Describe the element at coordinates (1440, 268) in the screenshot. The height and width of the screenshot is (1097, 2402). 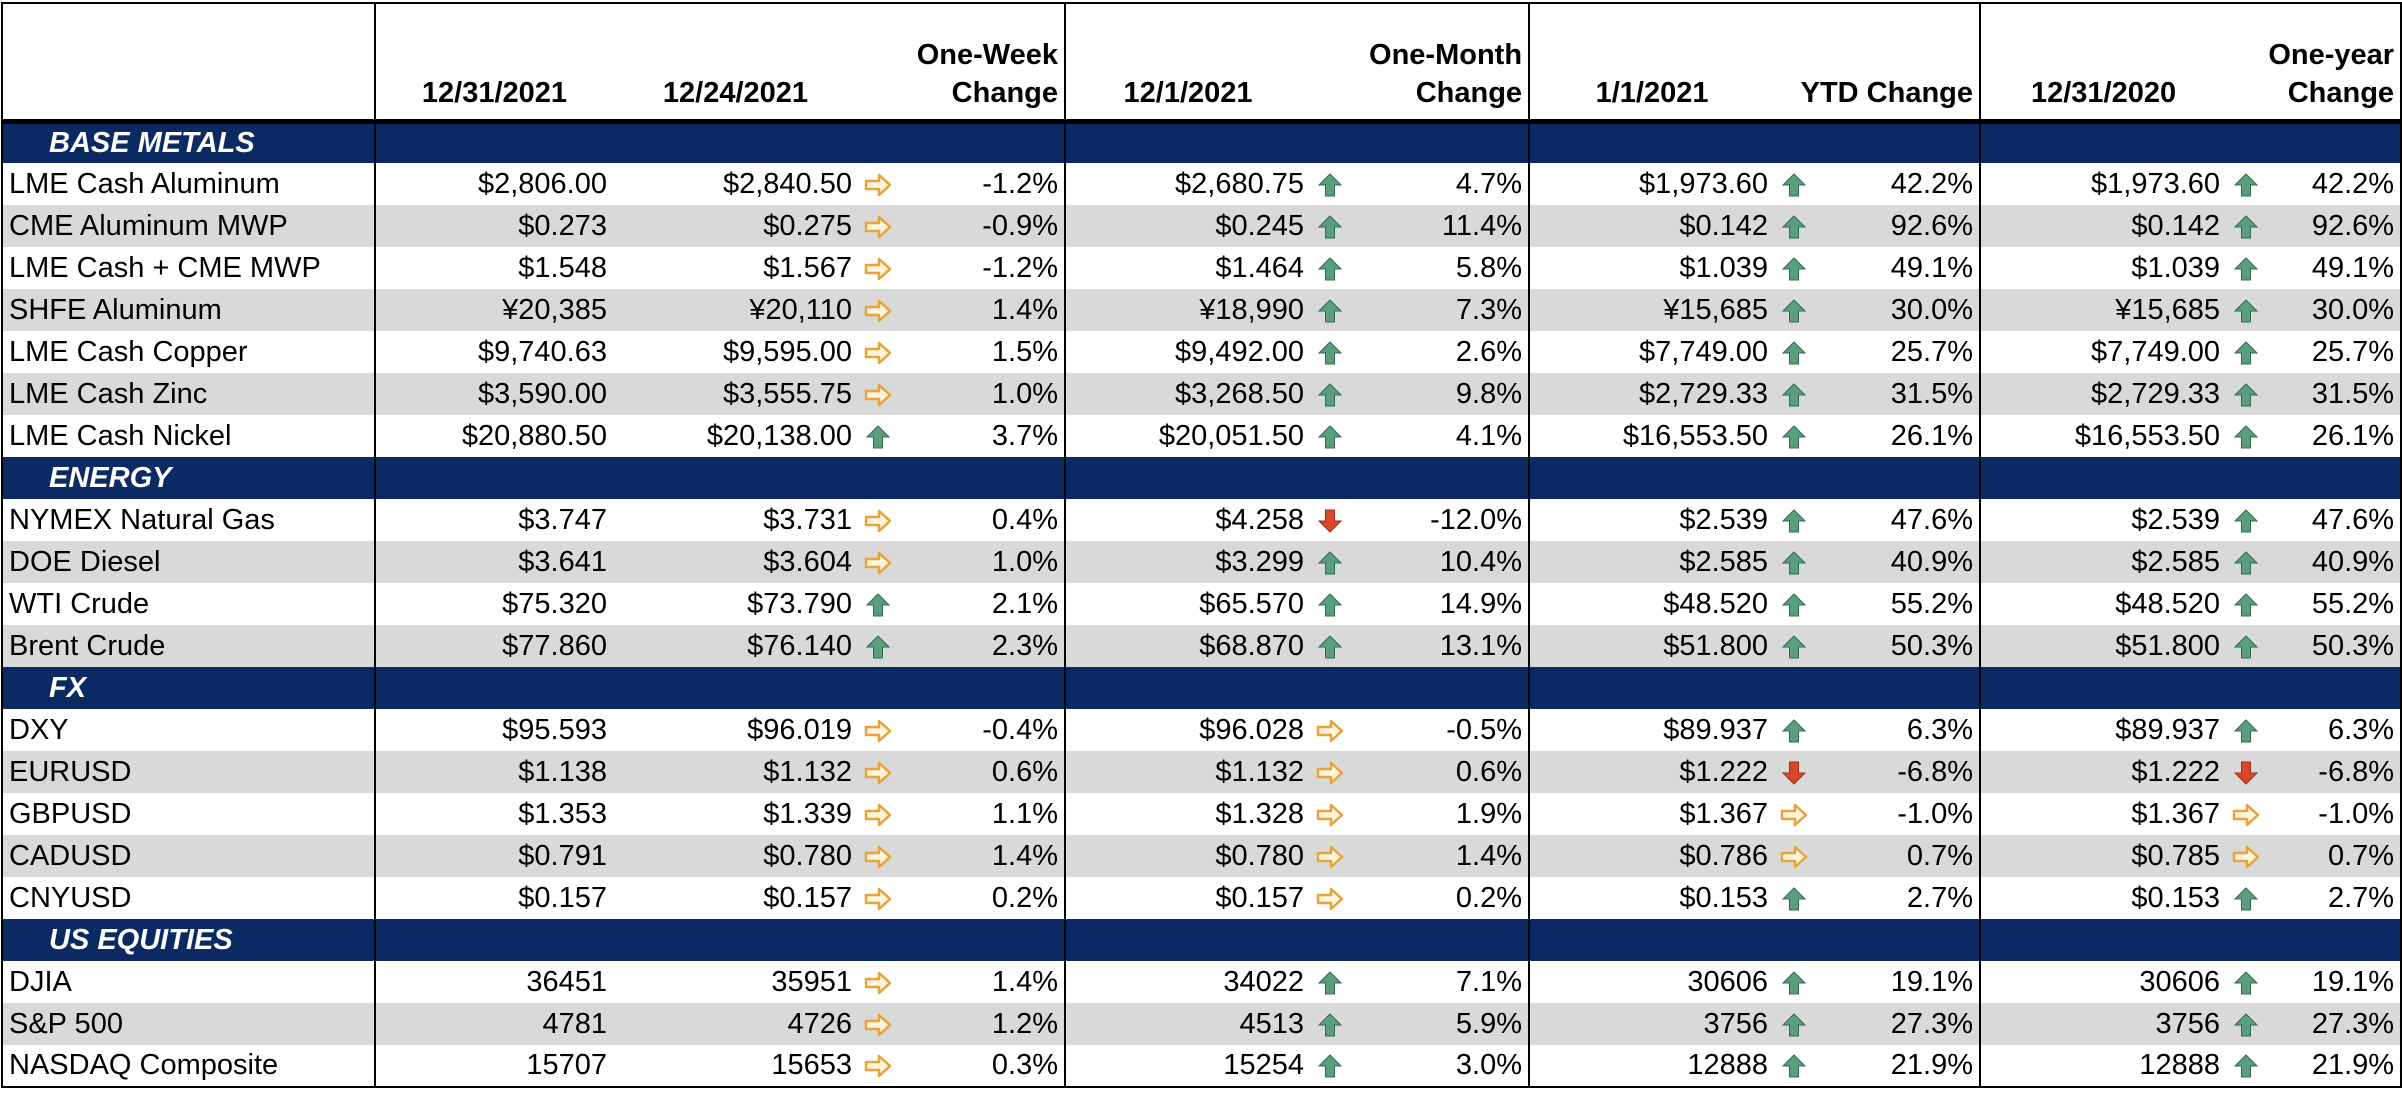
I see `one-month-change: 5.8%` at that location.